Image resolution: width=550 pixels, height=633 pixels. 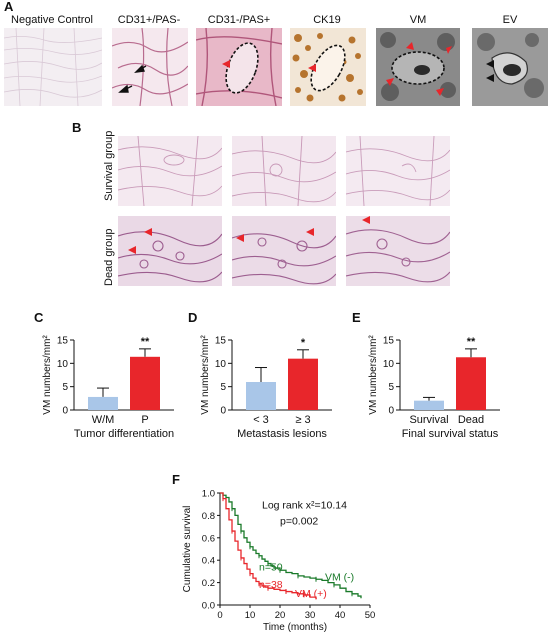 I want to click on panel-a-title-cd31pos-pasneg: CD31+/PAS-, so click(x=149, y=20).